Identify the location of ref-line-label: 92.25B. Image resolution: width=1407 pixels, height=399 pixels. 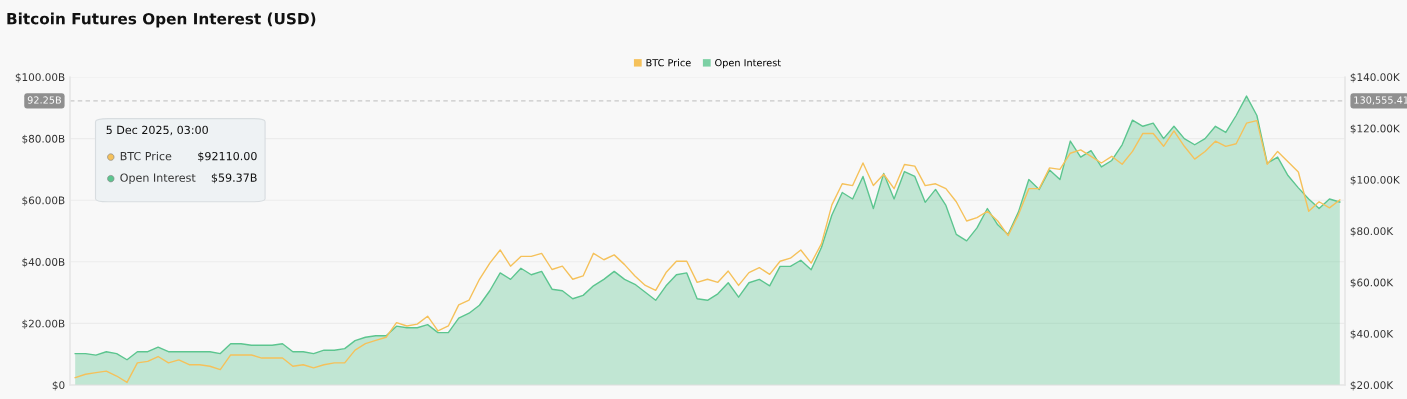
(44, 100).